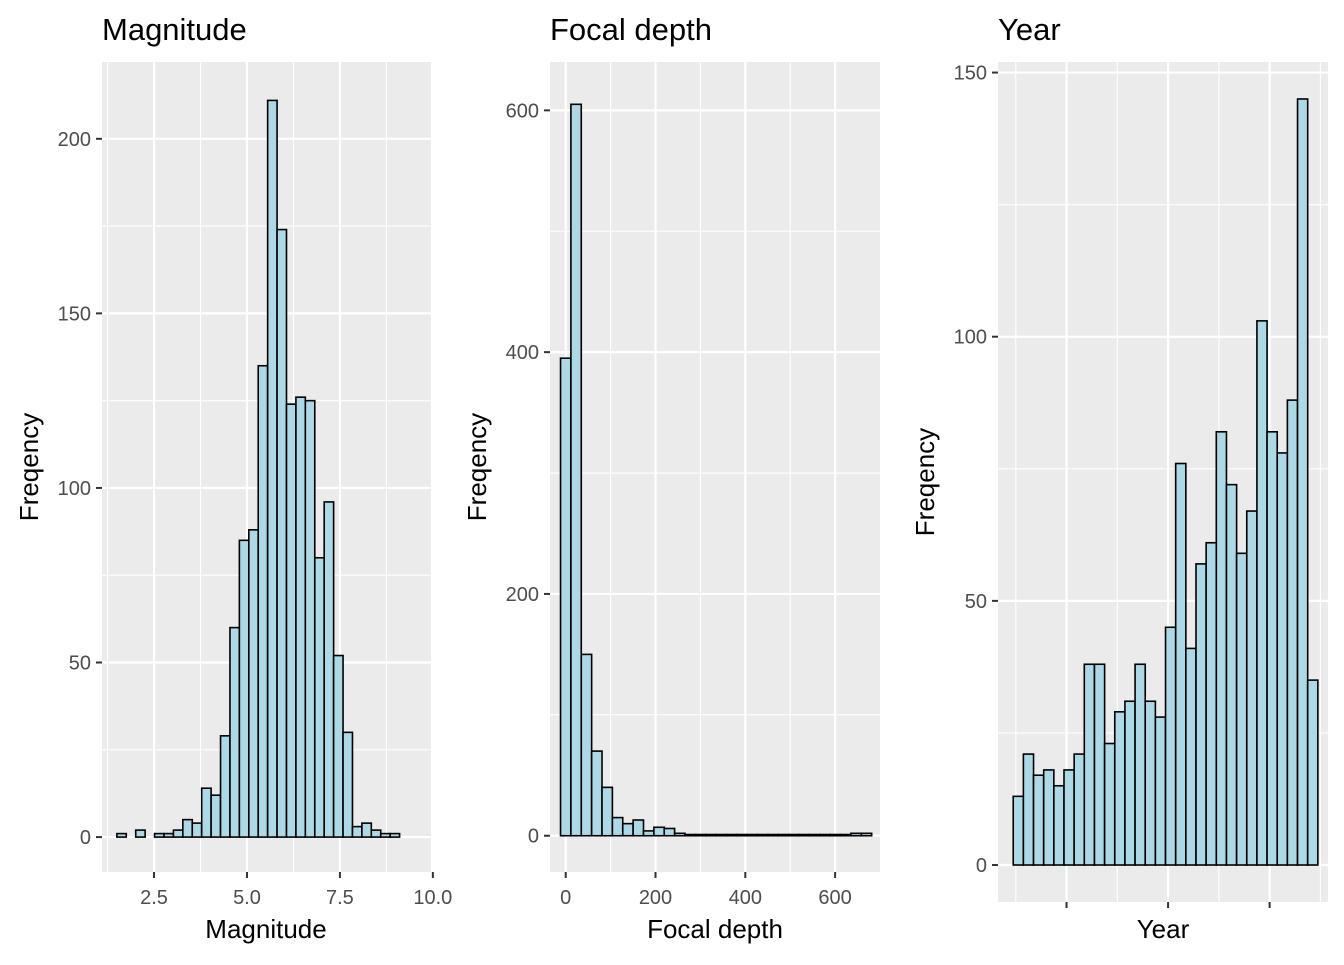 Image resolution: width=1344 pixels, height=965 pixels. What do you see at coordinates (247, 898) in the screenshot?
I see `x-tick-label: 5.0` at bounding box center [247, 898].